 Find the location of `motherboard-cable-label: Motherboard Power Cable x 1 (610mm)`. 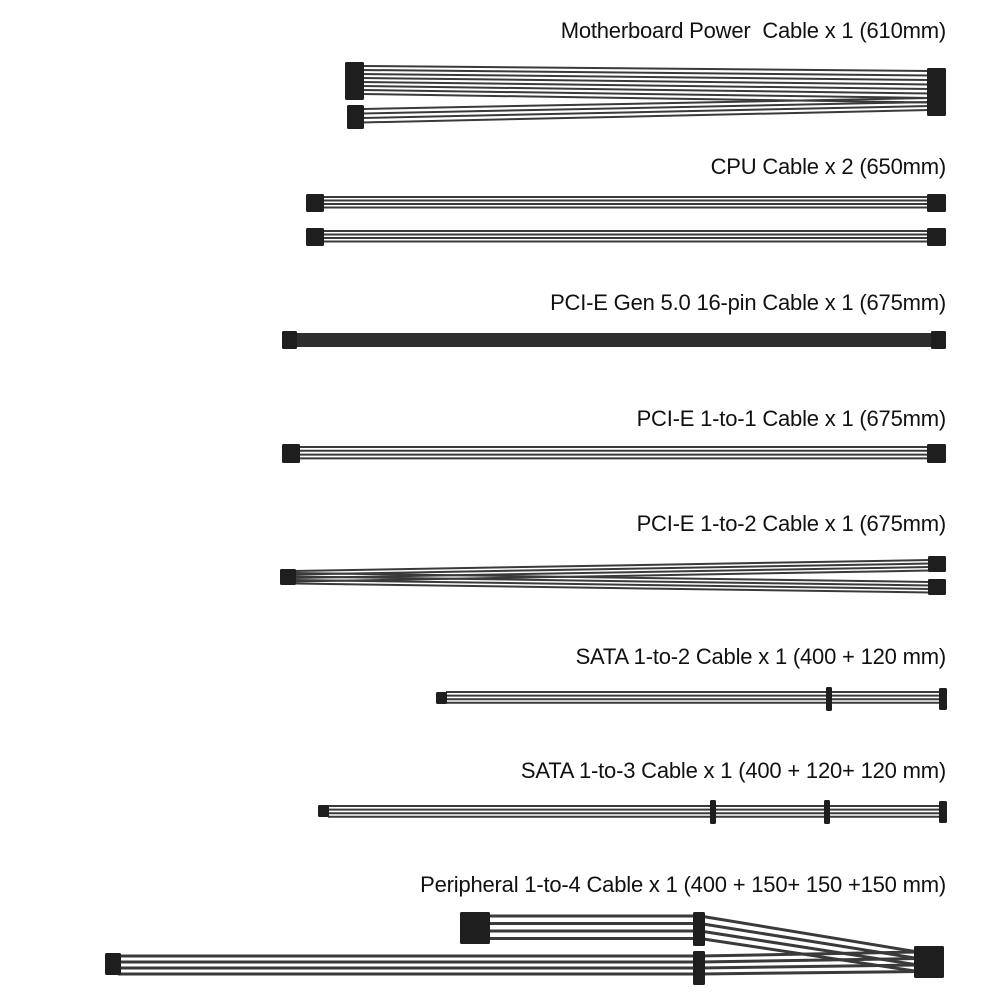

motherboard-cable-label: Motherboard Power Cable x 1 (610mm) is located at coordinates (753, 30).